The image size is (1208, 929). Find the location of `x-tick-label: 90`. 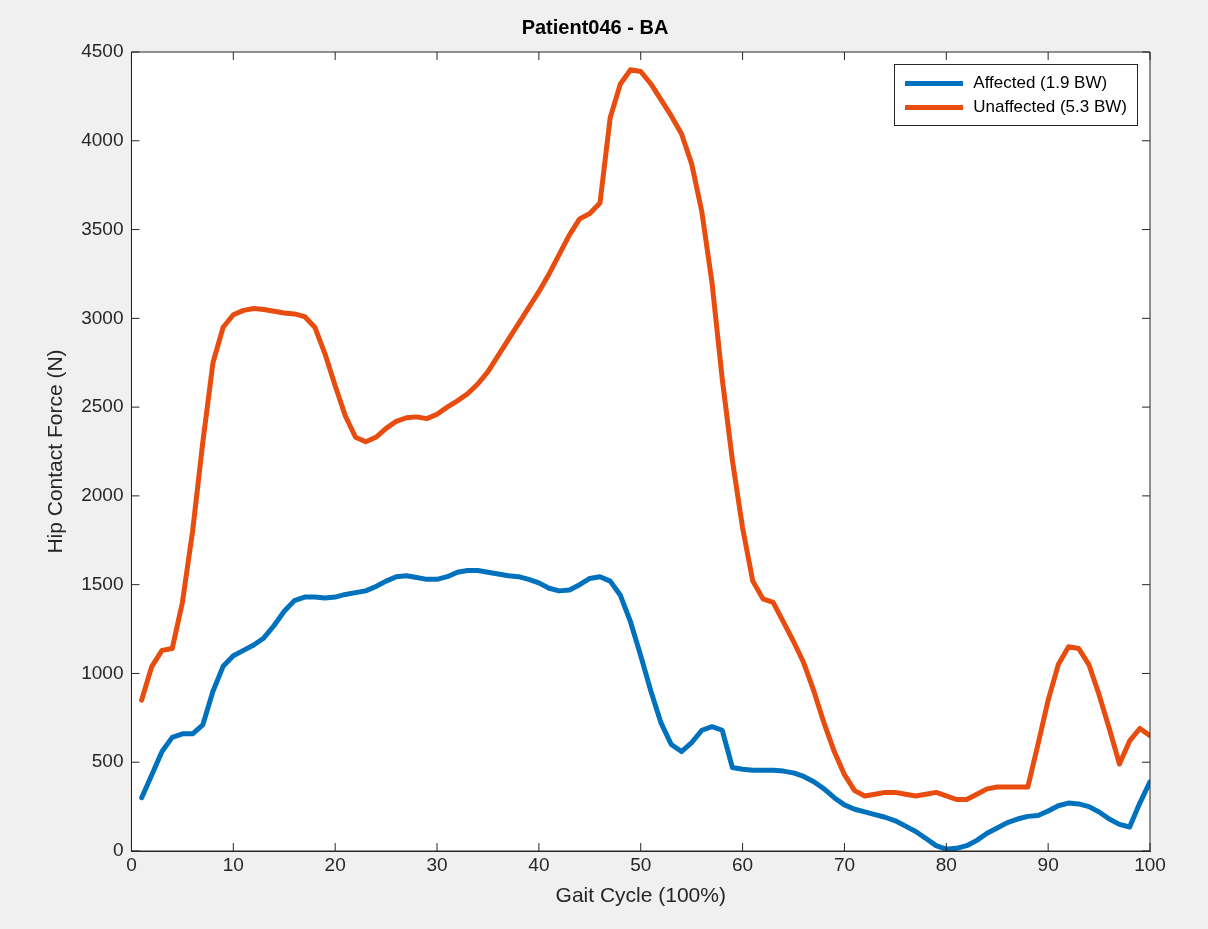

x-tick-label: 90 is located at coordinates (1048, 864).